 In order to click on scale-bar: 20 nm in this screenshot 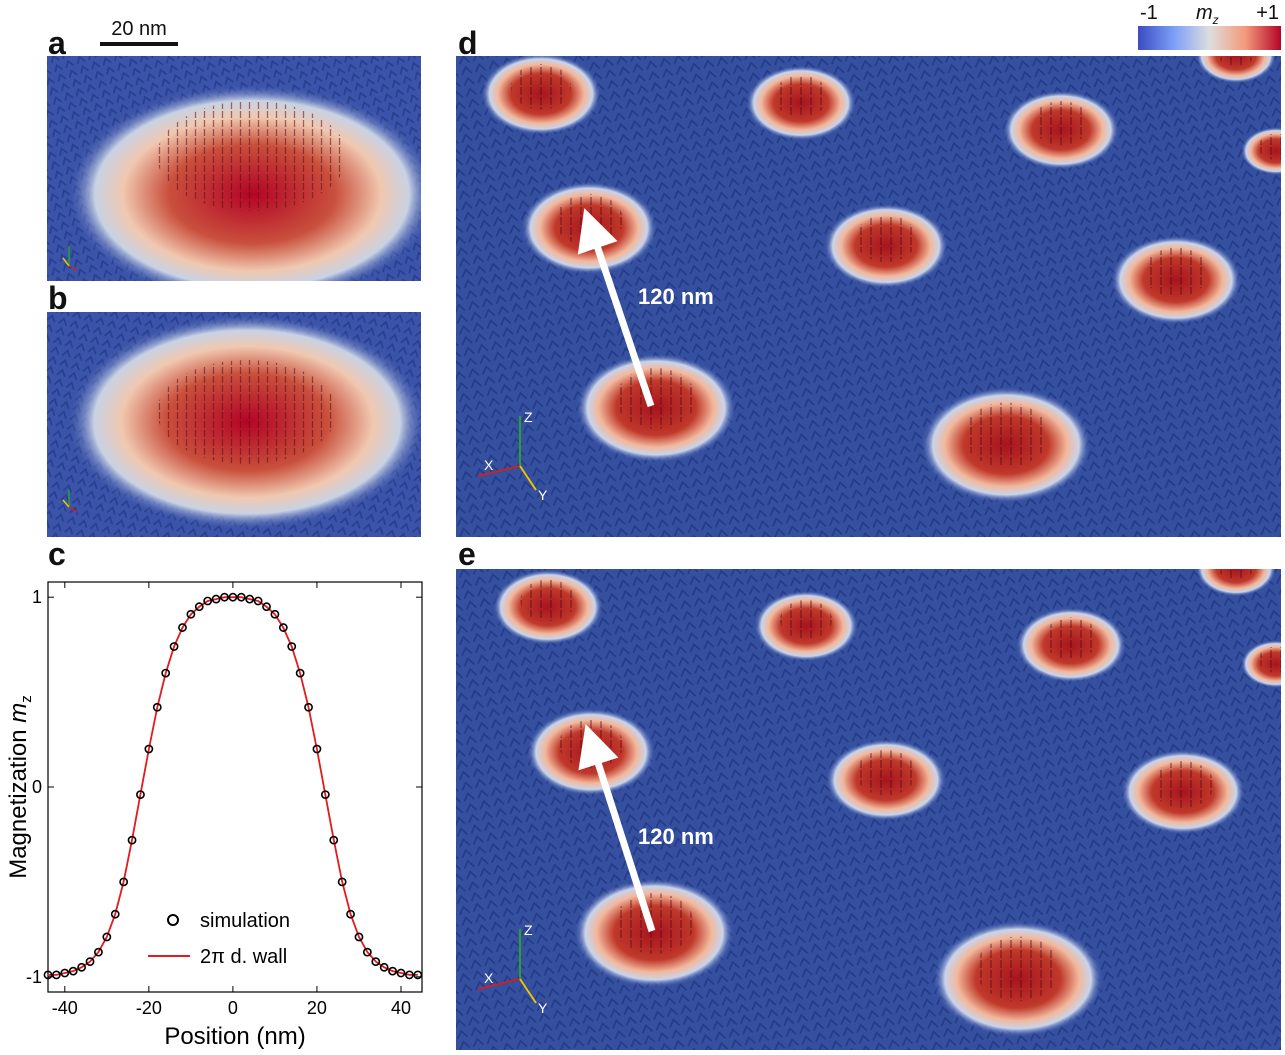, I will do `click(139, 32)`.